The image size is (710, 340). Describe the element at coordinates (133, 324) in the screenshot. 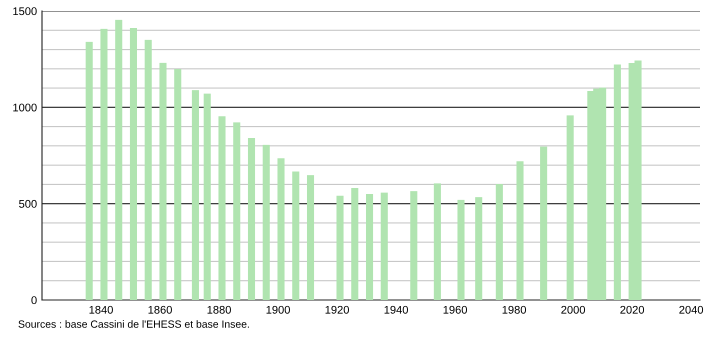

I see `source-note: Sources : base Cassini de l'EHESS et base Insee.` at that location.